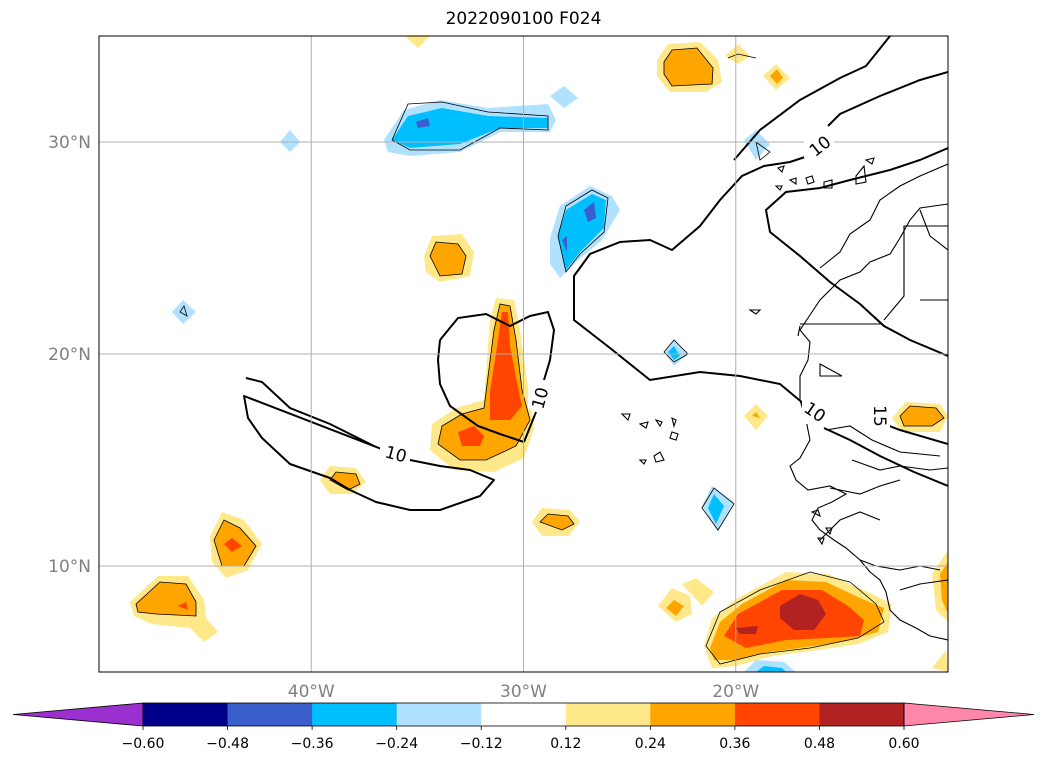  Describe the element at coordinates (734, 744) in the screenshot. I see `colorbar-tick-label: 0.36` at that location.